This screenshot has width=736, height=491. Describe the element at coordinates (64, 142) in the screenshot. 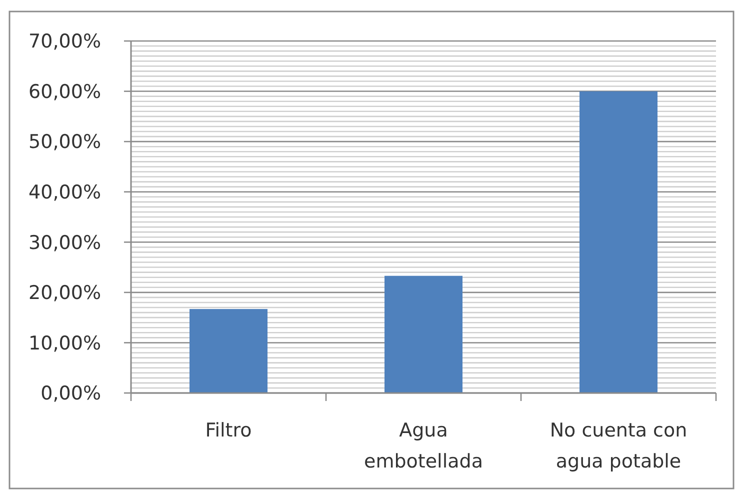

I see `y-tick-label: 50,00%` at that location.